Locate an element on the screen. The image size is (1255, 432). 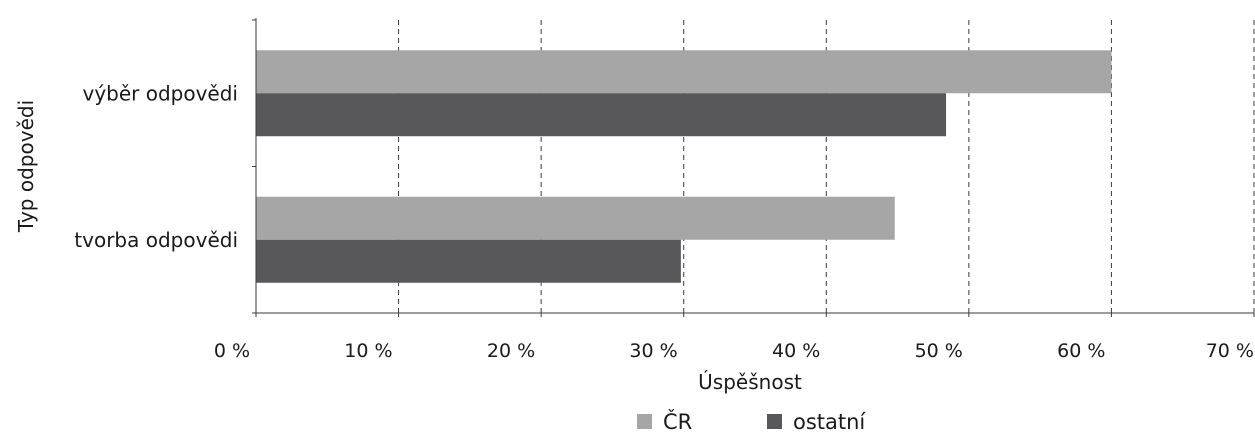
x-tick-labels: 0 % 10 % 20 % 30 % 40 % 50 % 60 % 70 % is located at coordinates (734, 351).